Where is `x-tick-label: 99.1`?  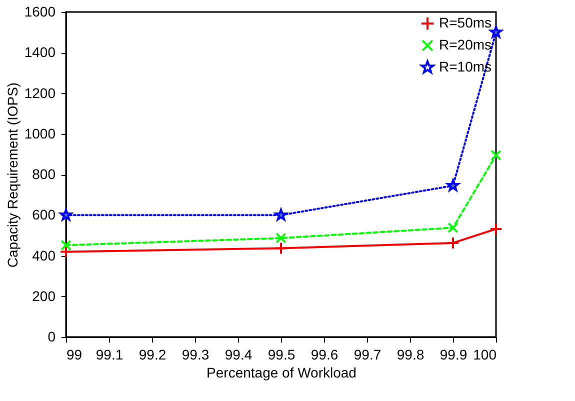 x-tick-label: 99.1 is located at coordinates (110, 354).